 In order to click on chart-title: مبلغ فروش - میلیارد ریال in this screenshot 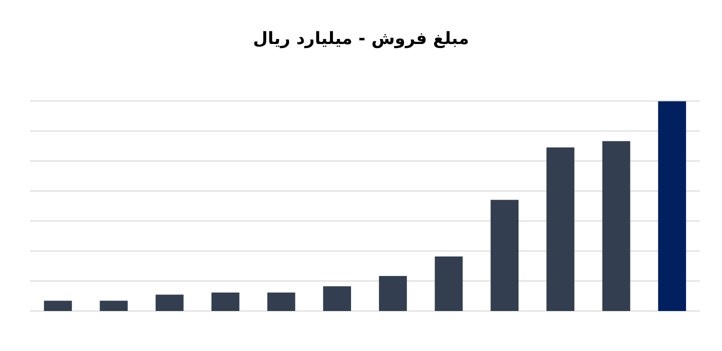, I will do `click(361, 39)`.